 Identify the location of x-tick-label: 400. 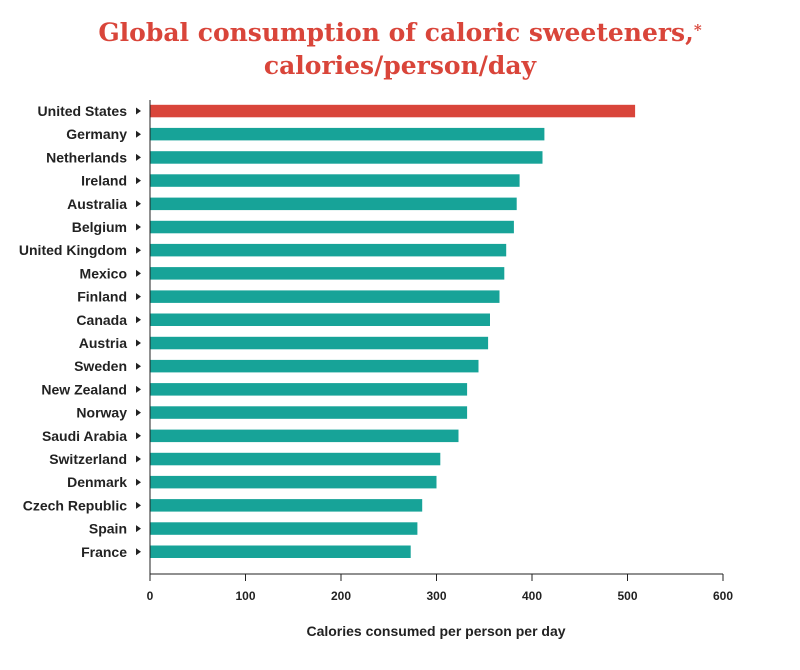
(532, 596).